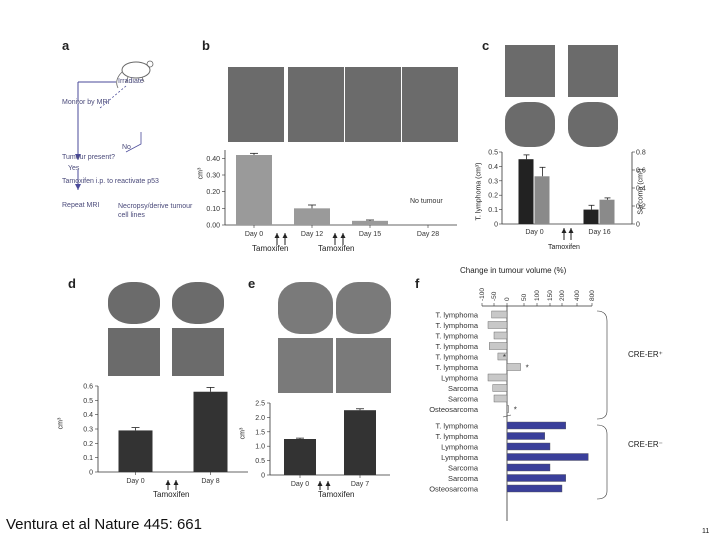 The image size is (720, 540). Describe the element at coordinates (322, 445) in the screenshot. I see `chart-e: 0 0.5 1.0 1.5 2.0 2.5 Day 0 Day 7` at that location.